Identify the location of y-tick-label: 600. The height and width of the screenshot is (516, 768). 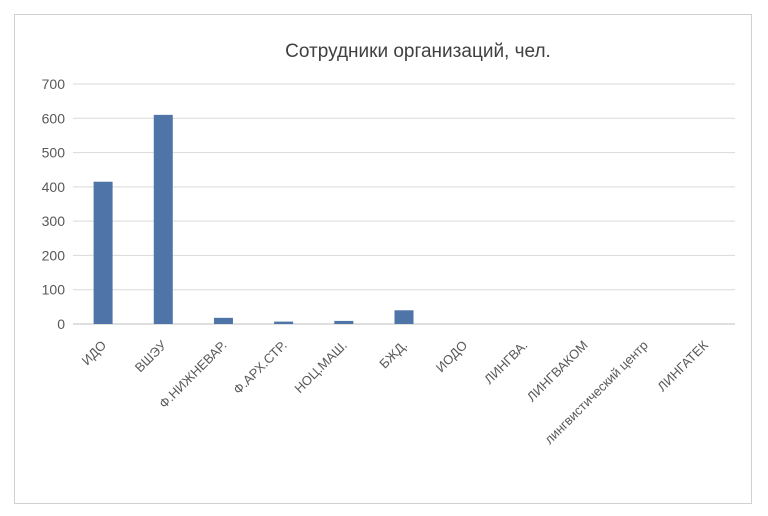
(54, 118).